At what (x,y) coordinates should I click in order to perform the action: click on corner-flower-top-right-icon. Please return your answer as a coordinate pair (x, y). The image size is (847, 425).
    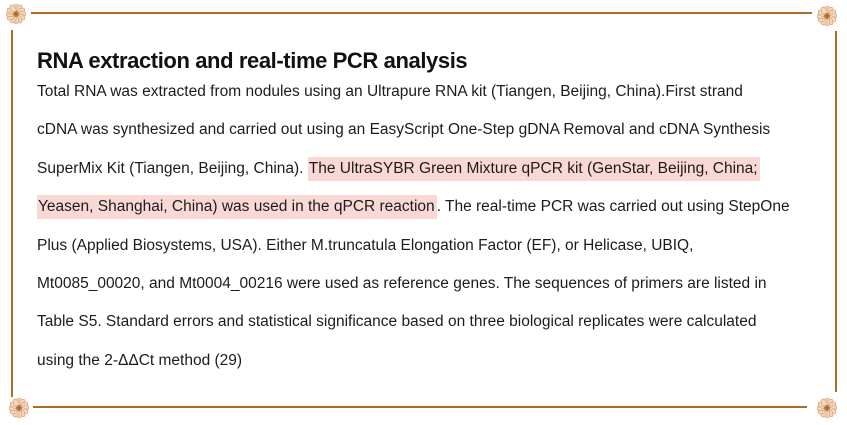
    Looking at the image, I should click on (827, 16).